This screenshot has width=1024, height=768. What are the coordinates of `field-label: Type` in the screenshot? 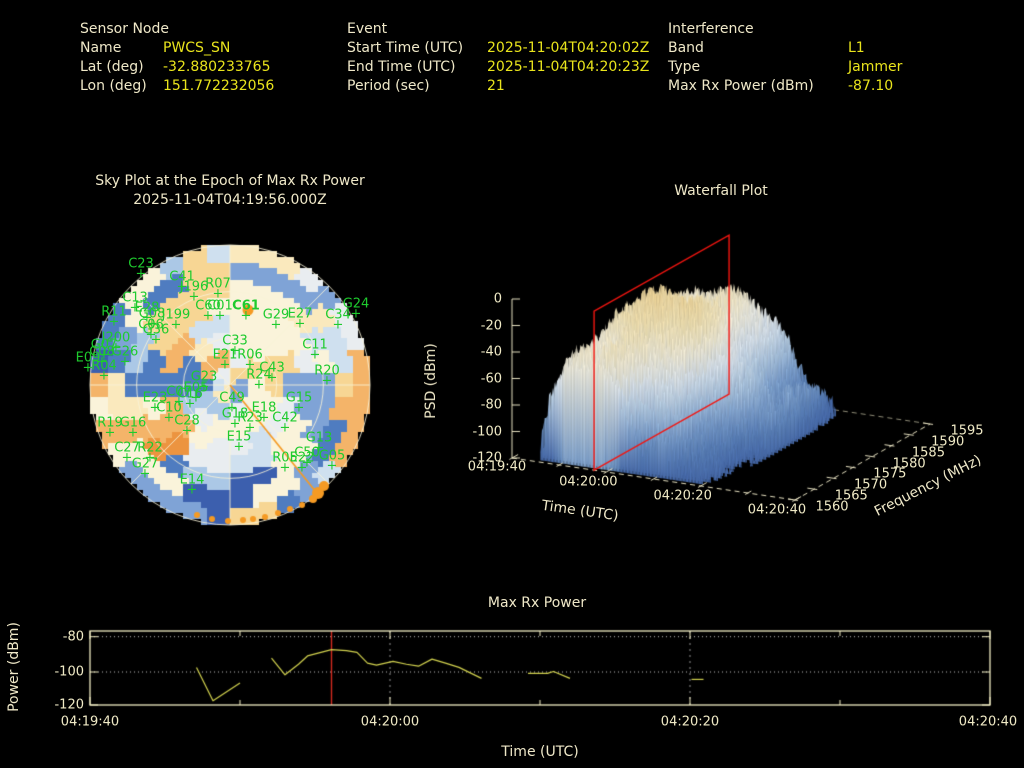 It's located at (684, 67).